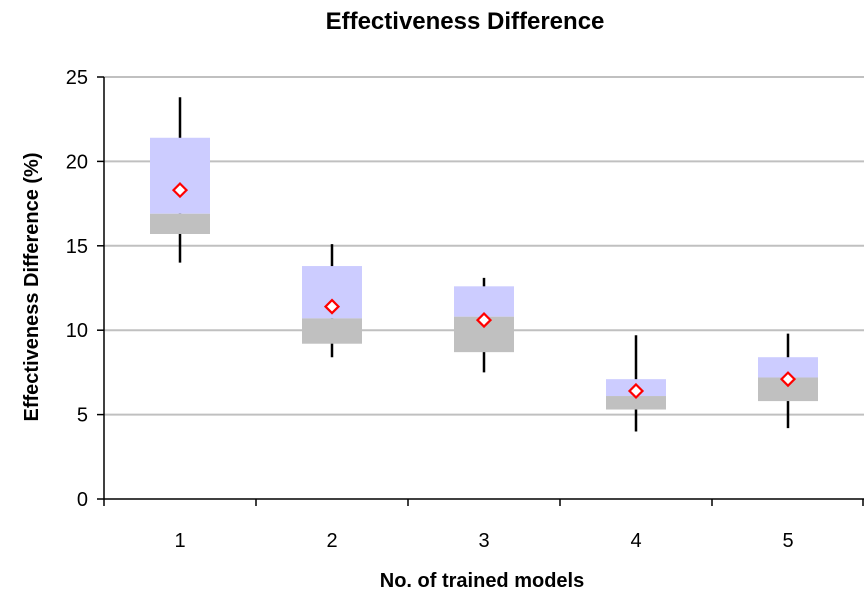 Image resolution: width=864 pixels, height=597 pixels. I want to click on x-tick-label: 5, so click(787, 541).